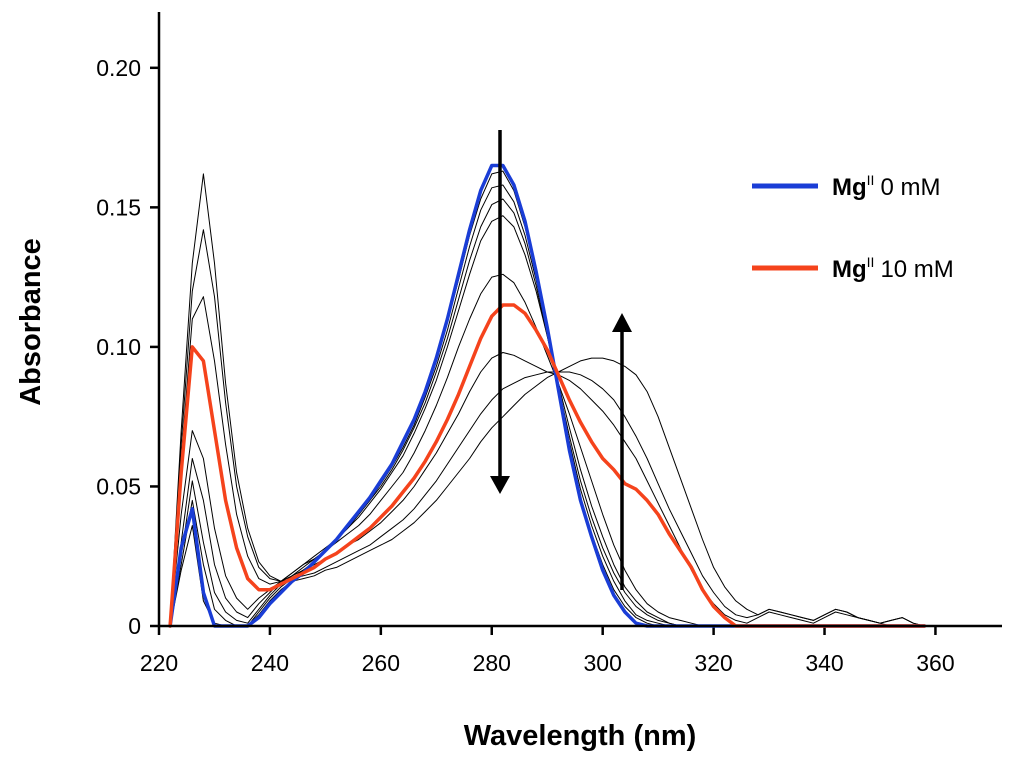 The height and width of the screenshot is (765, 1024). Describe the element at coordinates (622, 322) in the screenshot. I see `increase-arrow-head` at that location.